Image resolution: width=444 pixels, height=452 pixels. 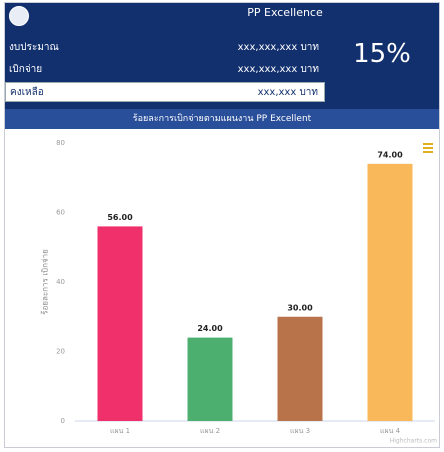 What do you see at coordinates (27, 92) in the screenshot?
I see `row-label: คงเหลือ` at bounding box center [27, 92].